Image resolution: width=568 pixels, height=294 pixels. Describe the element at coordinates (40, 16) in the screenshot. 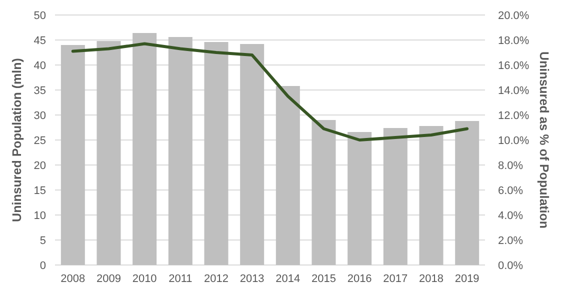

I see `y-tick-label: 50` at that location.